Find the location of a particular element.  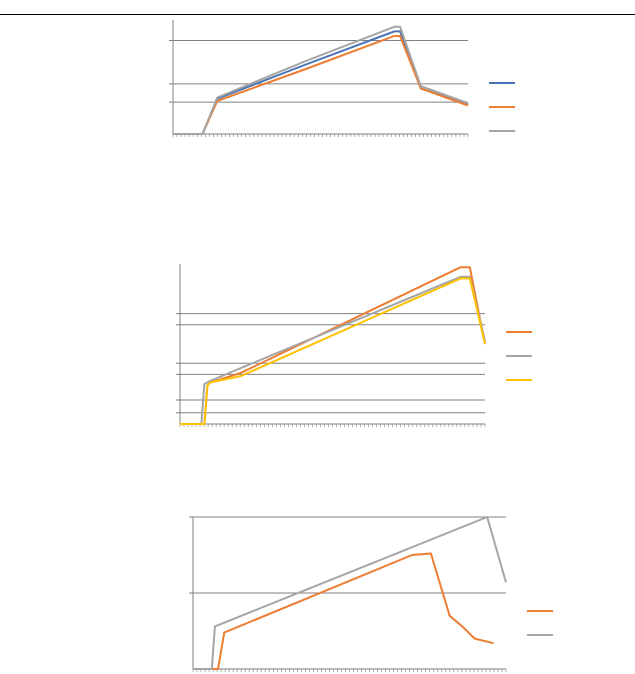

chart3-series-1-line is located at coordinates (343, 611).